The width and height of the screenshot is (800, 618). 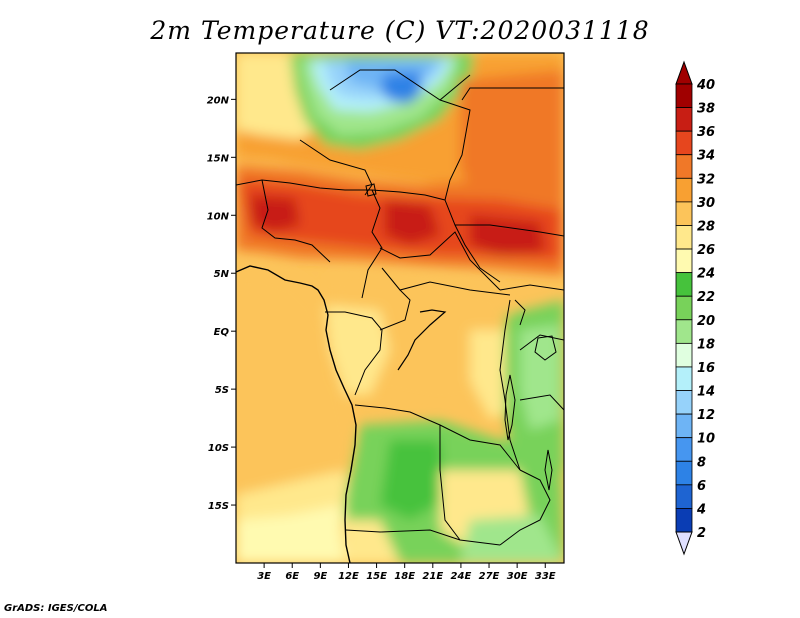 I want to click on grads-credit: GrADS: IGES/COLA, so click(x=56, y=608).